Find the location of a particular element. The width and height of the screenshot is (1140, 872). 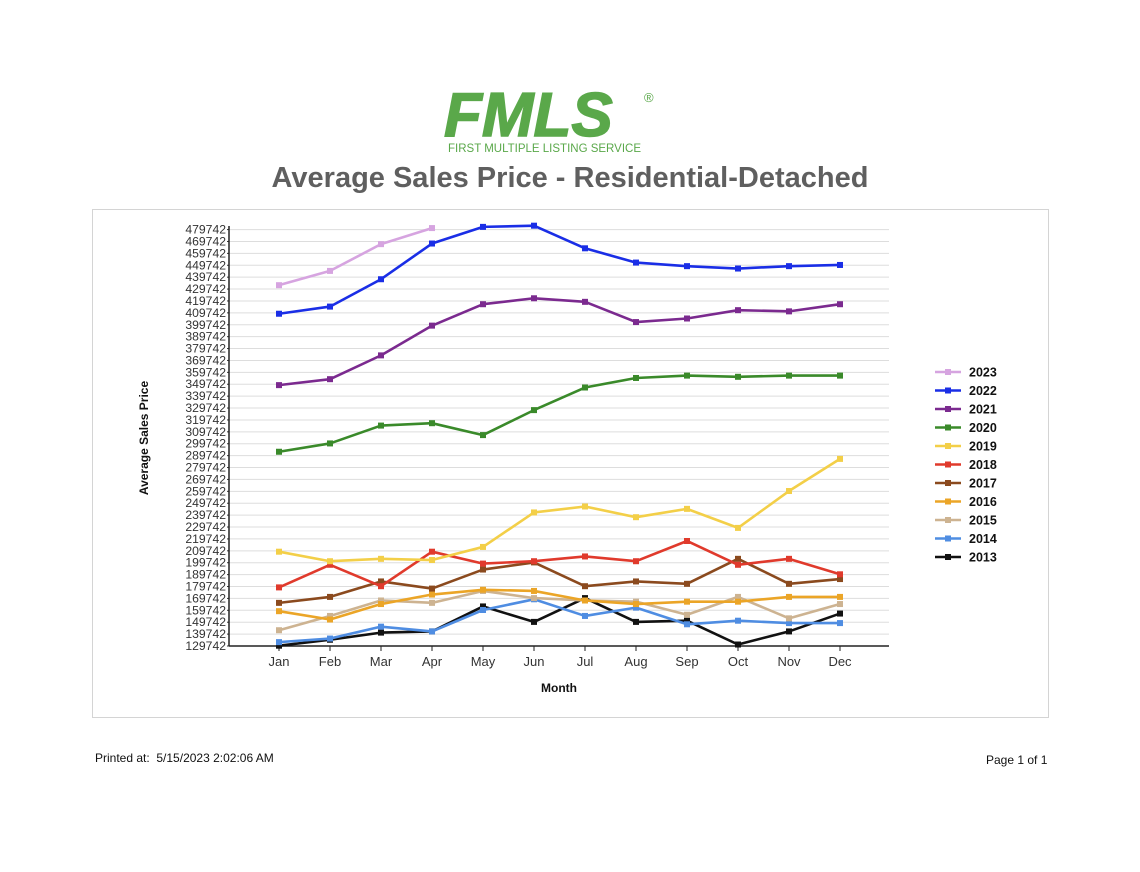

y-tick-label: 359742 is located at coordinates (205, 372).